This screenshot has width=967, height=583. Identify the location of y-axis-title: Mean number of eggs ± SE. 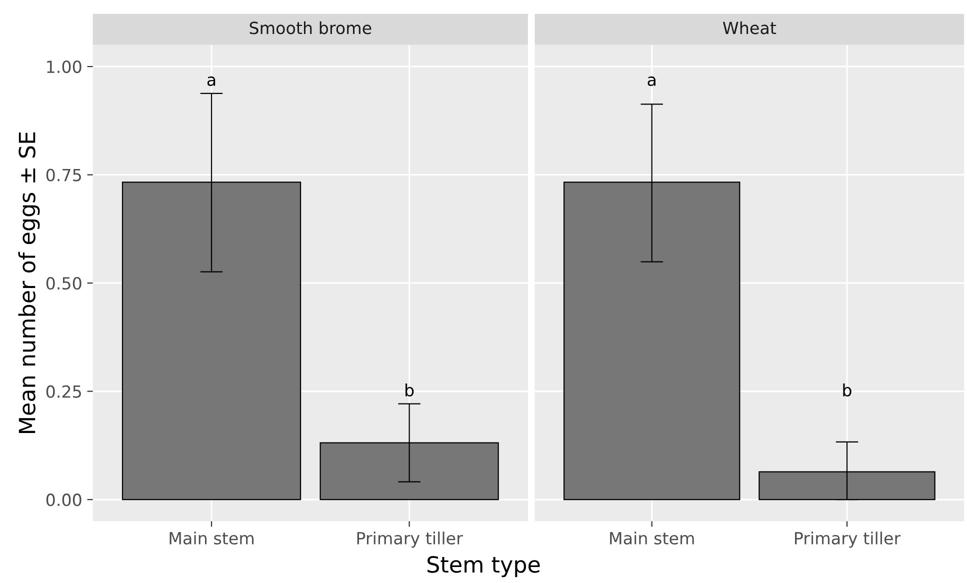
(29, 282).